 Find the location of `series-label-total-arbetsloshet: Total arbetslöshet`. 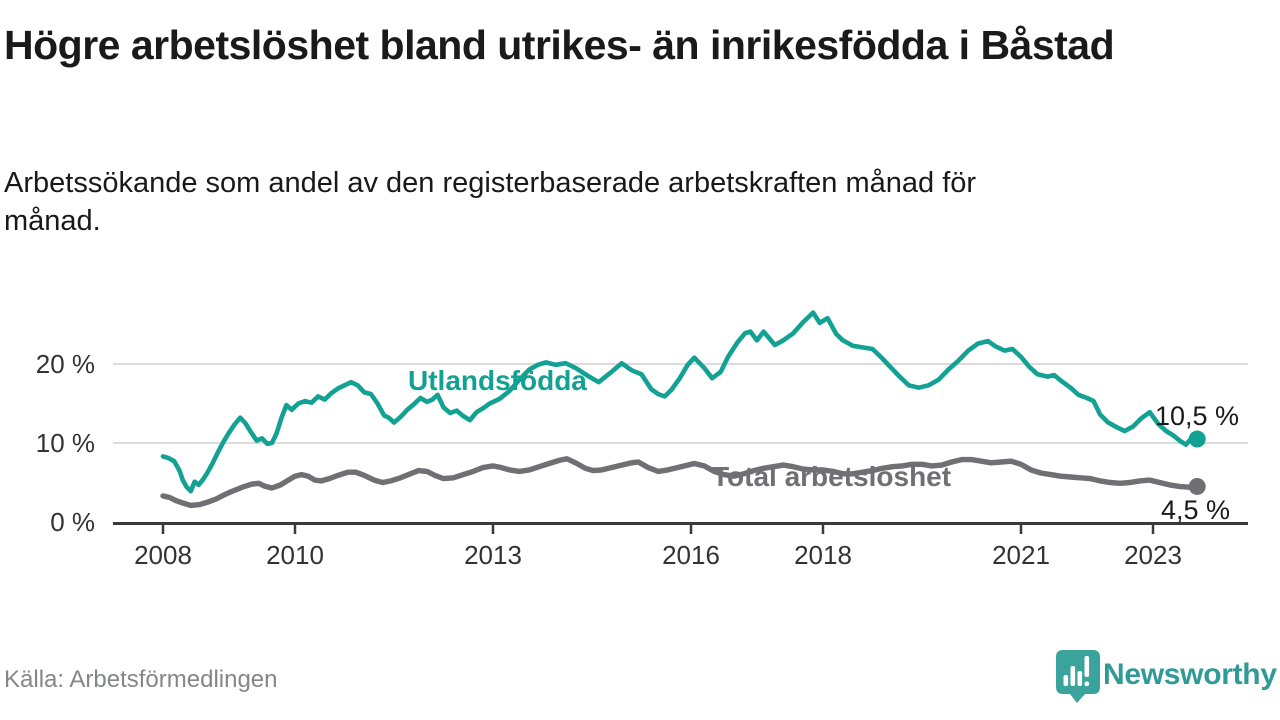

series-label-total-arbetsloshet: Total arbetslöshet is located at coordinates (832, 476).